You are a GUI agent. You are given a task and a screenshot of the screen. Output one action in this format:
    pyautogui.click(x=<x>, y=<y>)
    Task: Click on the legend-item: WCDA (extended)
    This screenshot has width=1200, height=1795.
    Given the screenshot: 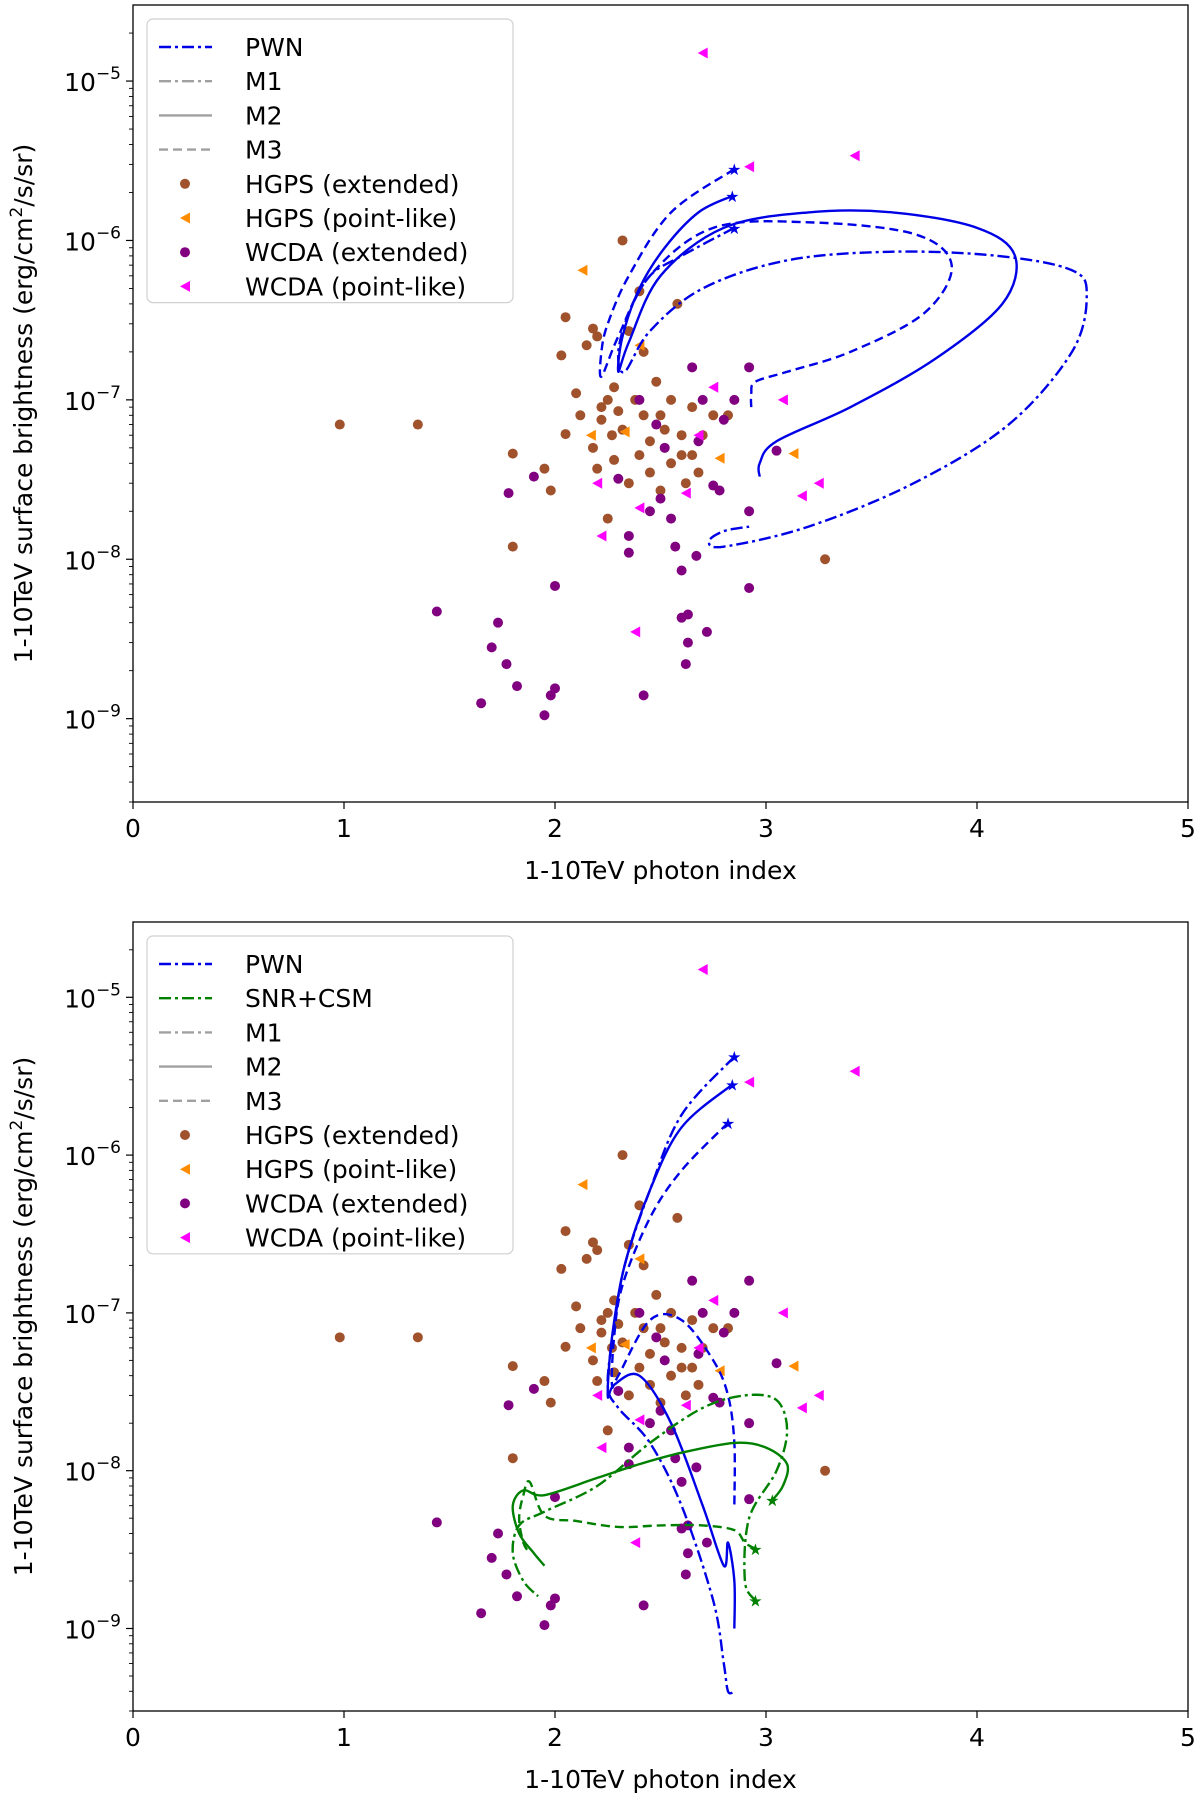 What is the action you would take?
    pyautogui.click(x=324, y=1203)
    